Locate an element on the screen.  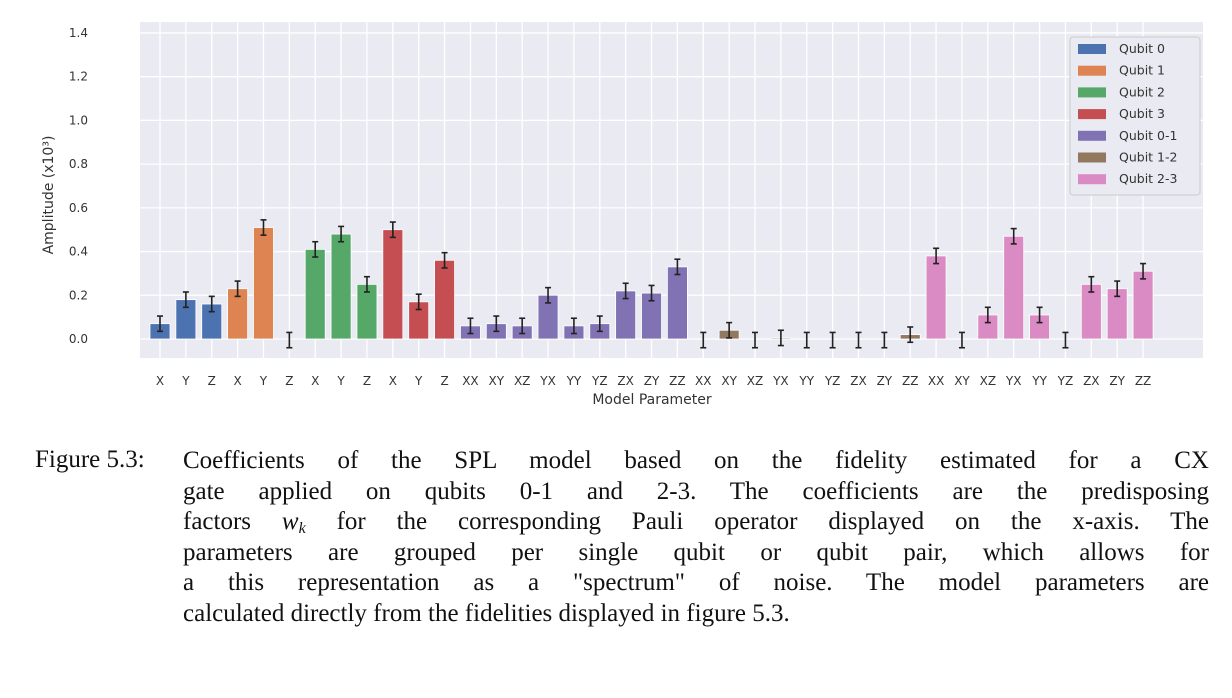
y-tick-label: 0.4 is located at coordinates (78, 252).